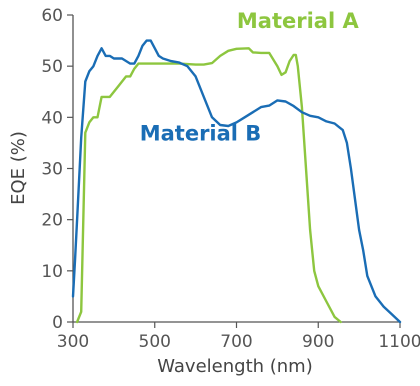 This screenshot has width=420, height=386. What do you see at coordinates (235, 366) in the screenshot?
I see `x-axis-title: Wavelength (nm)` at bounding box center [235, 366].